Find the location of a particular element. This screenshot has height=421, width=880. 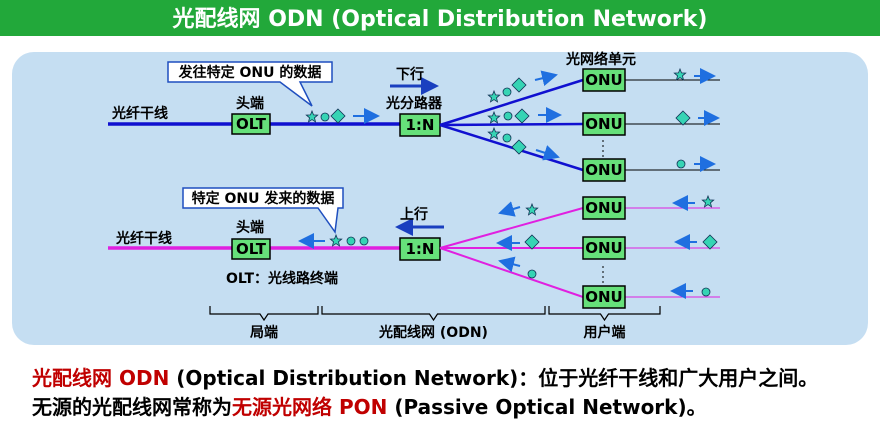

label: 用户端 is located at coordinates (605, 332).